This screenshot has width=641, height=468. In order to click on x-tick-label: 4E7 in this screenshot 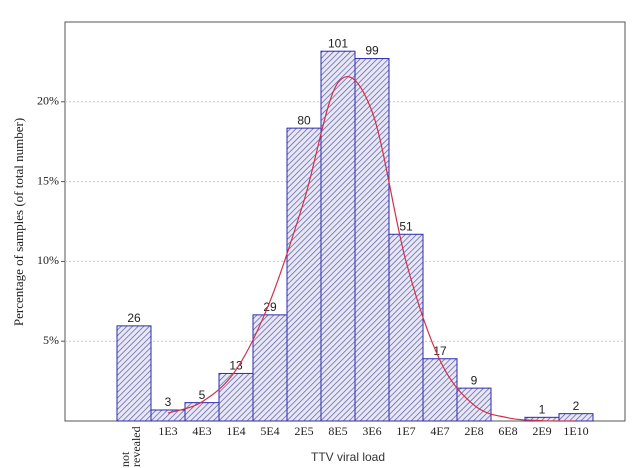, I will do `click(440, 431)`.